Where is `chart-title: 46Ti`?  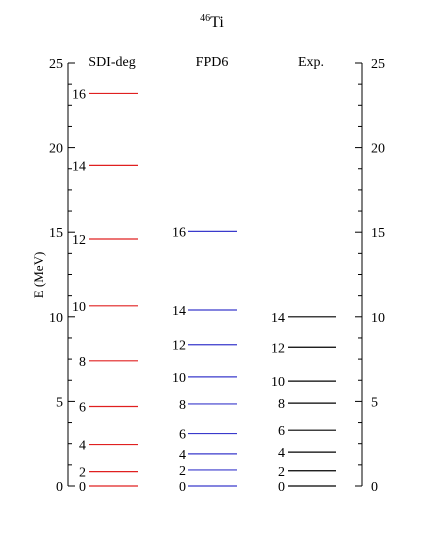
chart-title: 46Ti is located at coordinates (212, 22).